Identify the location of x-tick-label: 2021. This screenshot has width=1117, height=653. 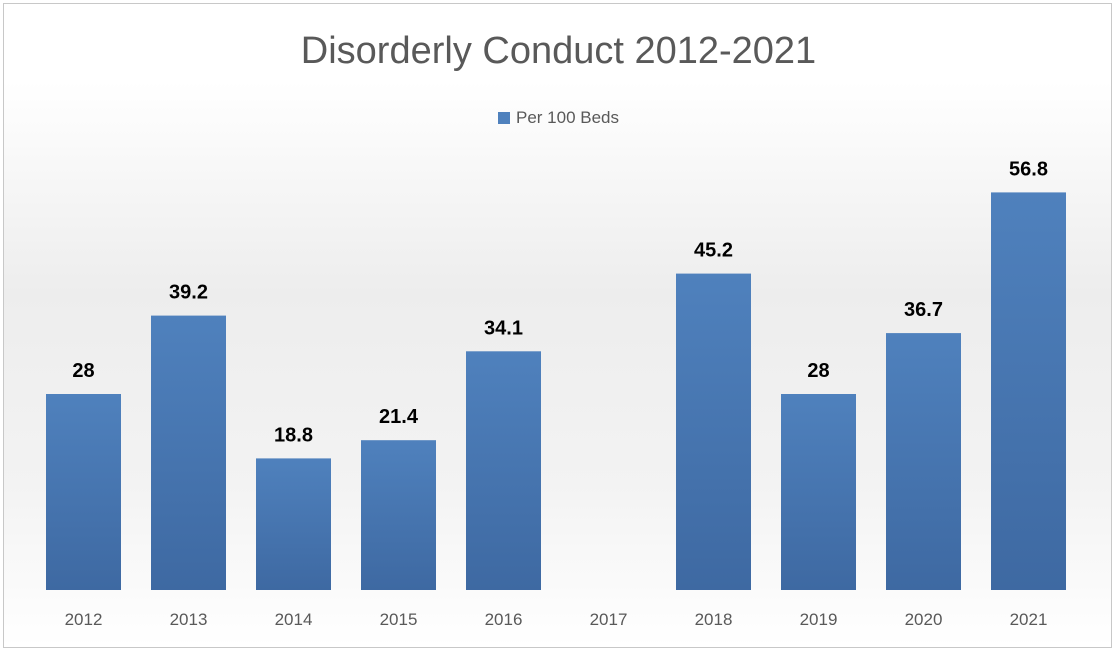
(1029, 619).